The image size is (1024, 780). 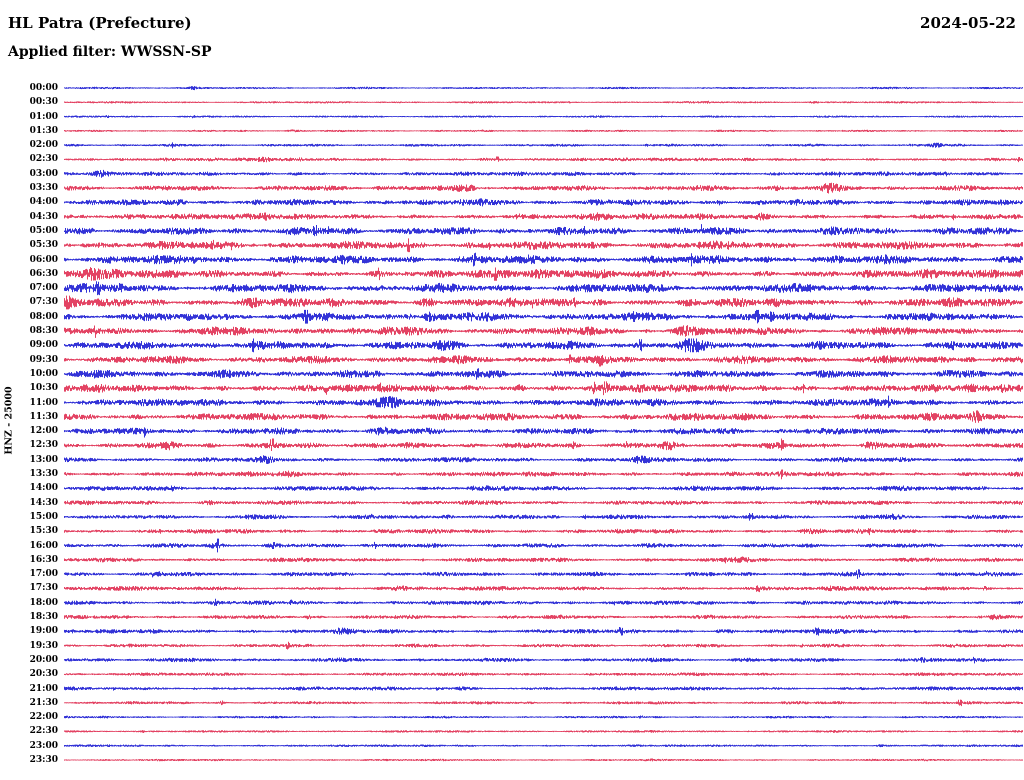 What do you see at coordinates (43, 202) in the screenshot?
I see `time-label: 04:00` at bounding box center [43, 202].